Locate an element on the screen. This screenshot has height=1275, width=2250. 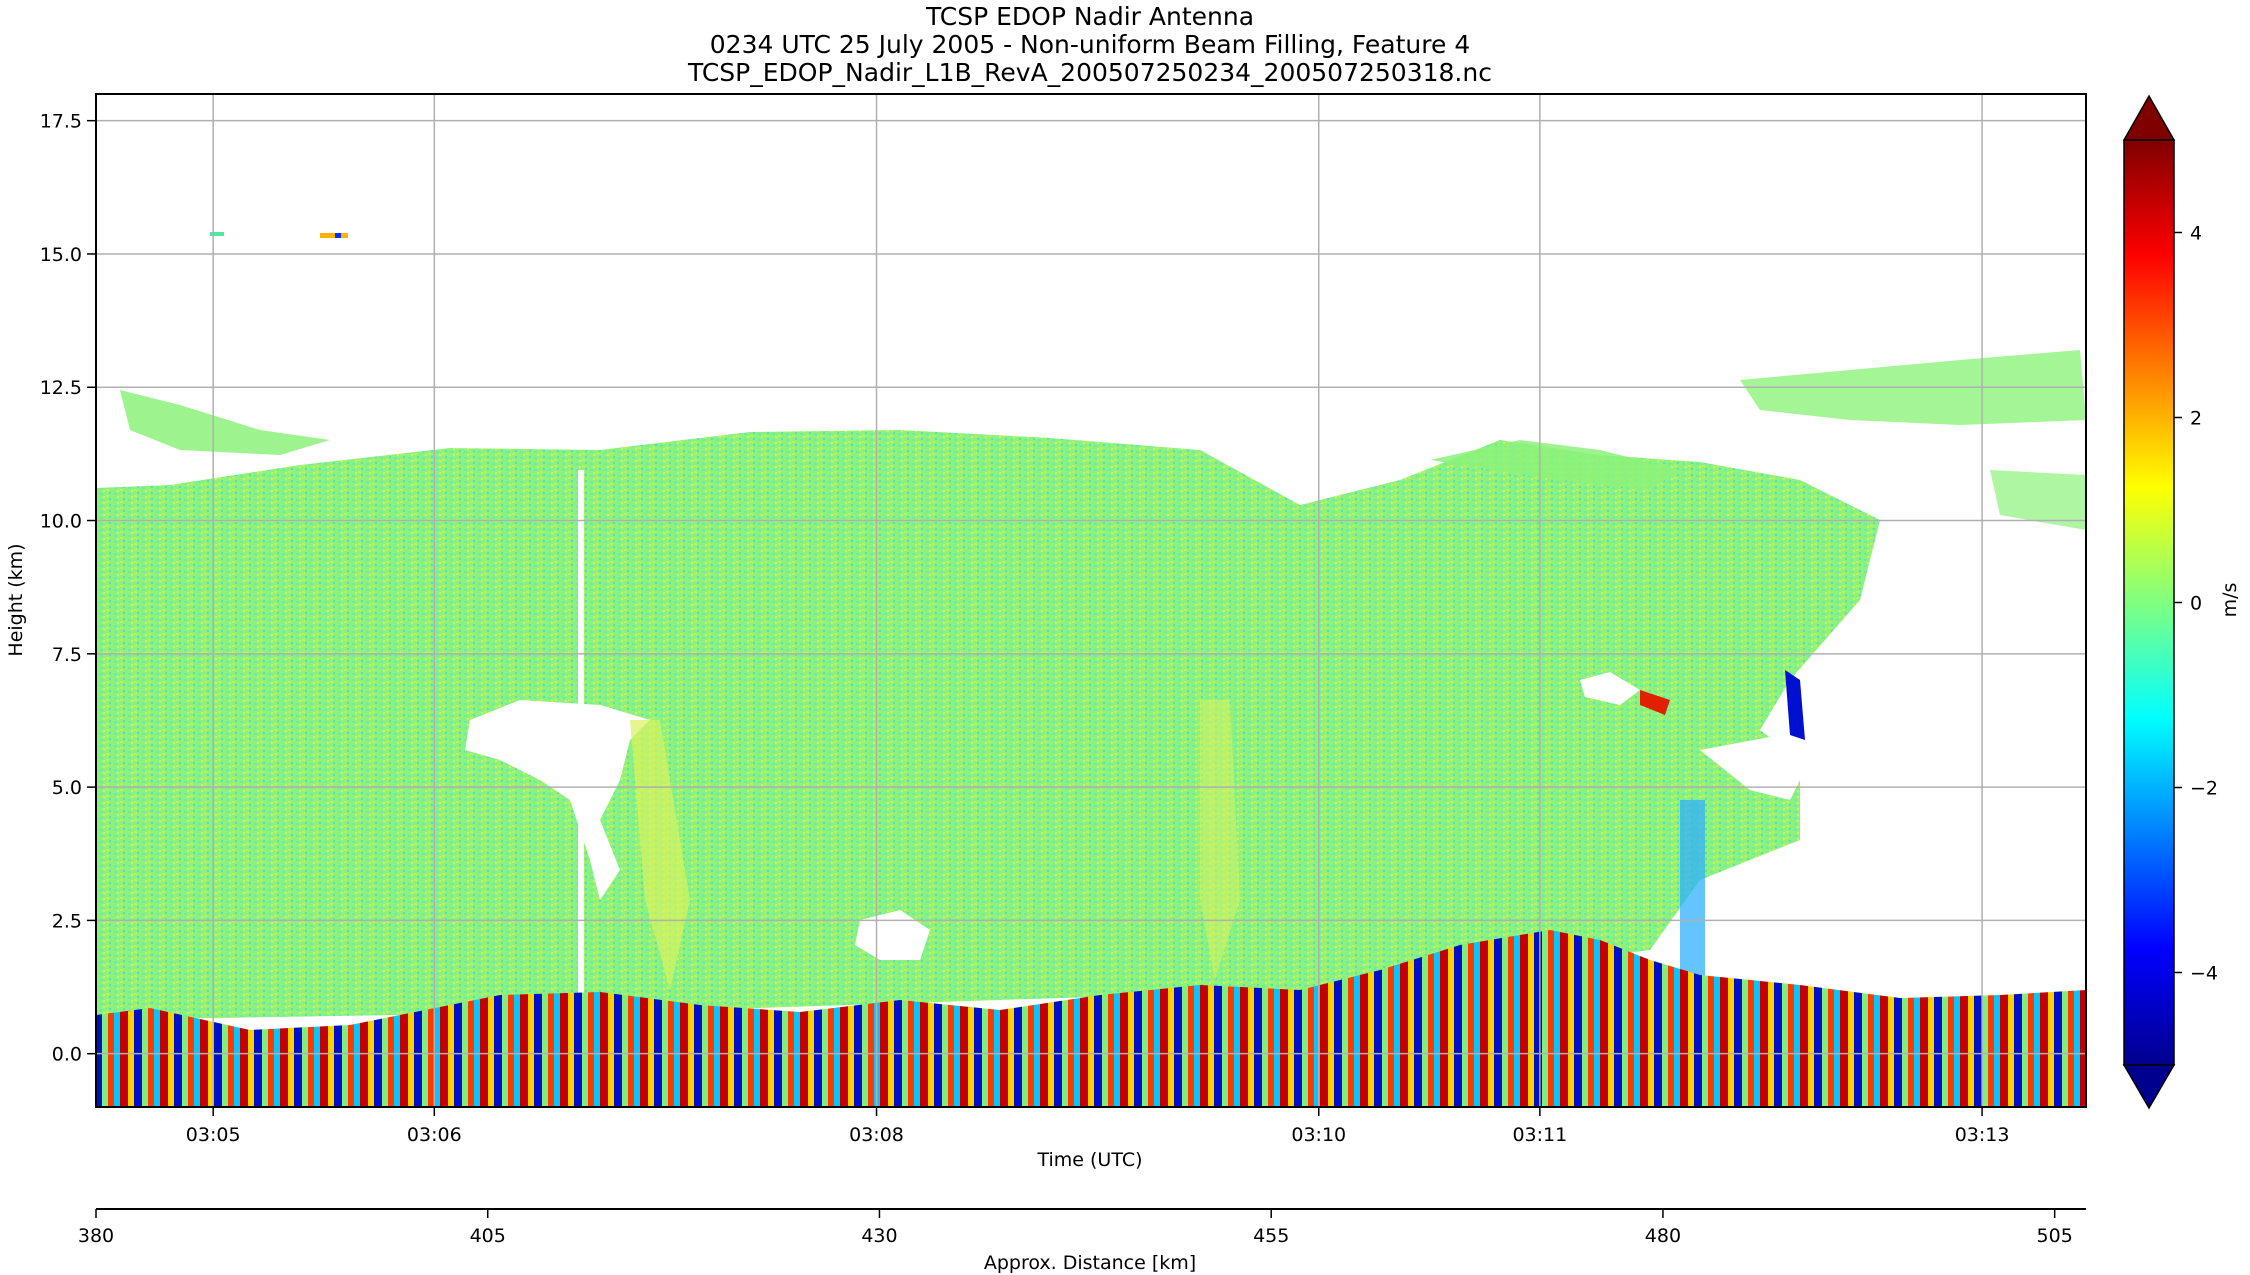
colorbar-extend-bottom is located at coordinates (2149, 1087).